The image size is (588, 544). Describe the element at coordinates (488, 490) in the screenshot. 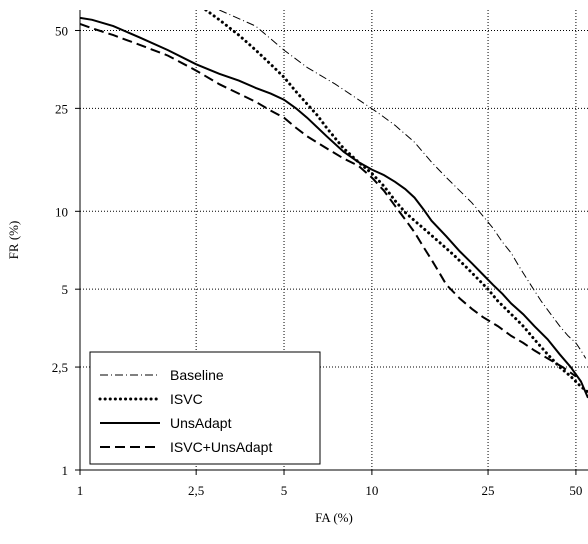

I see `x-tick-label: 25` at that location.